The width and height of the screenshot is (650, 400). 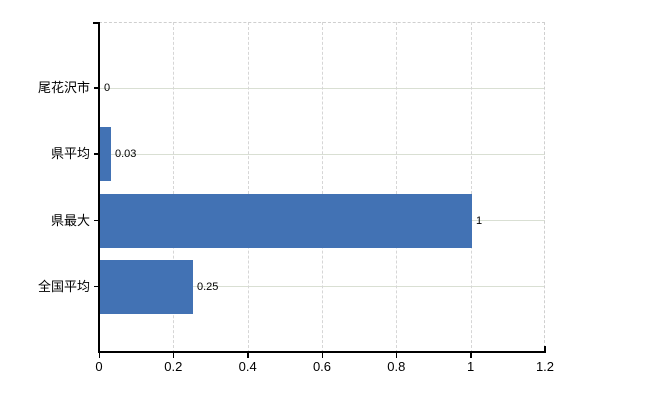 What do you see at coordinates (545, 349) in the screenshot?
I see `x-axis-end-cap-tick` at bounding box center [545, 349].